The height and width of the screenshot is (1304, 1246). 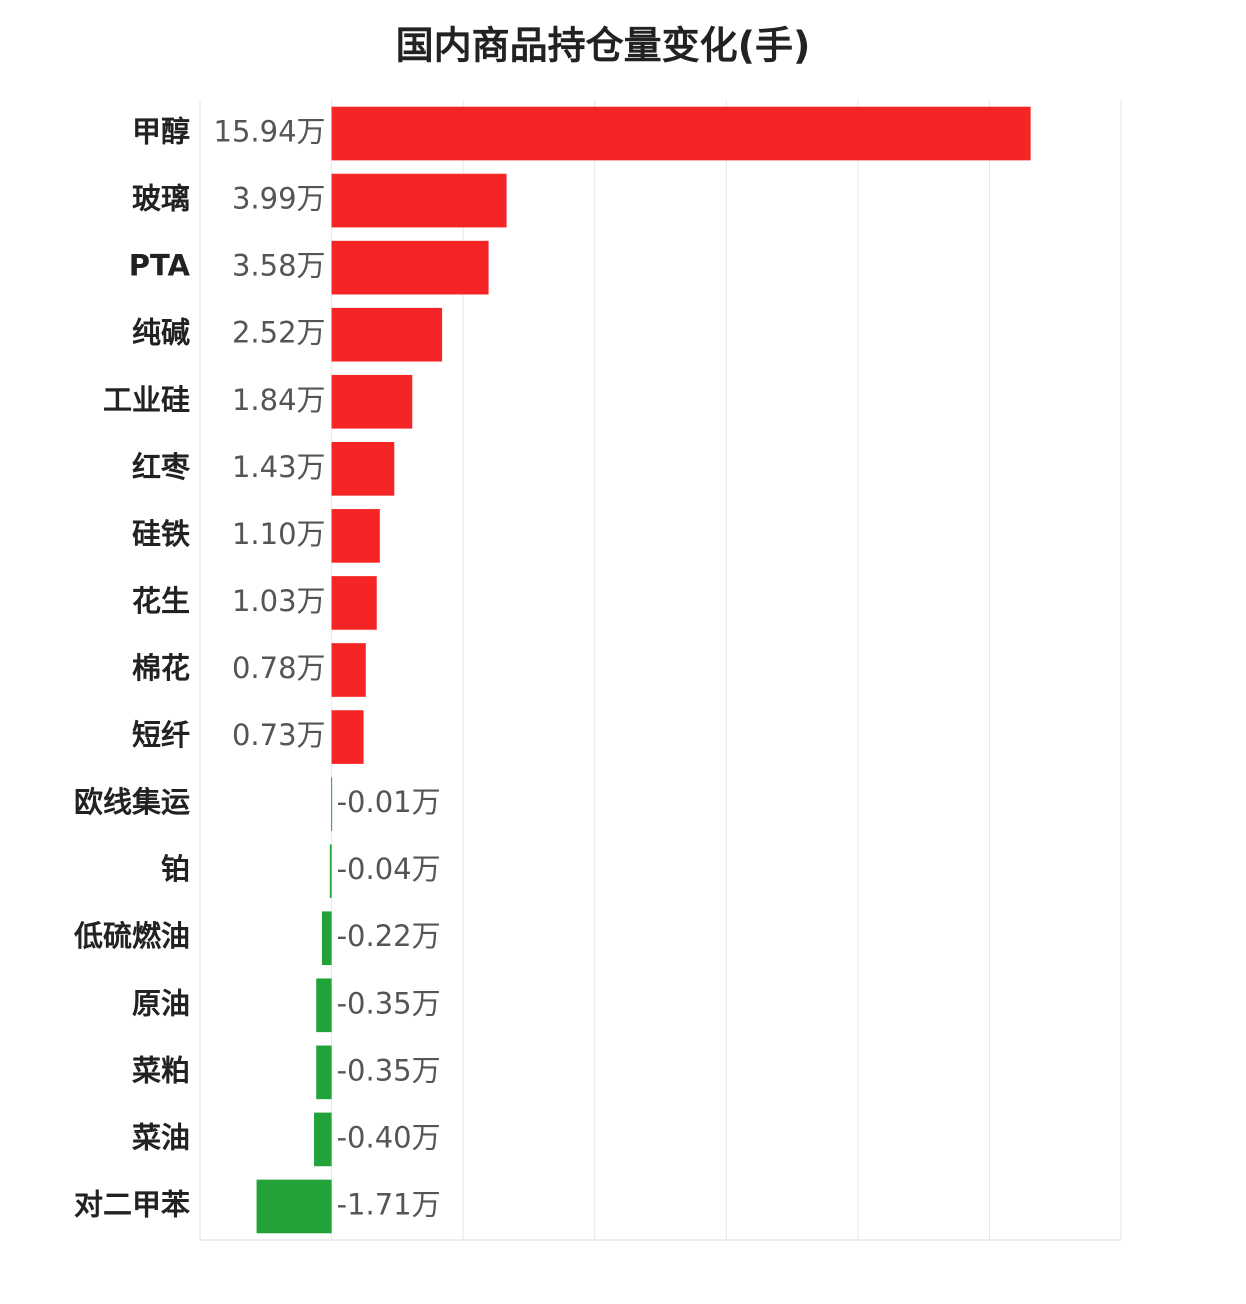 What do you see at coordinates (161, 668) in the screenshot?
I see `y-tick-label: 棉花` at bounding box center [161, 668].